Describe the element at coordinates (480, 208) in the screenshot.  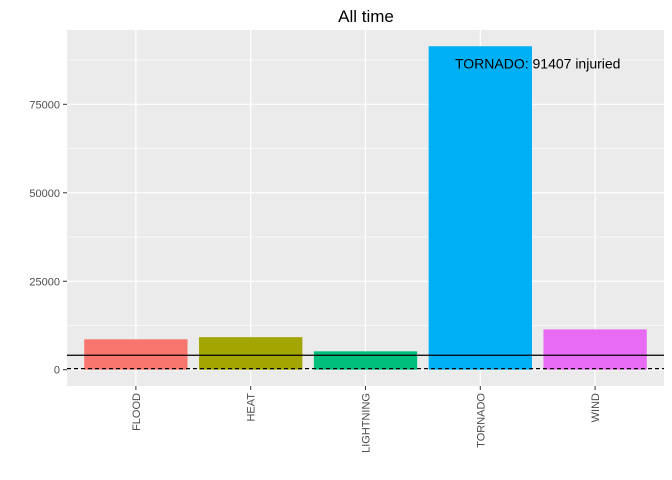
I see `bar-tornado` at that location.